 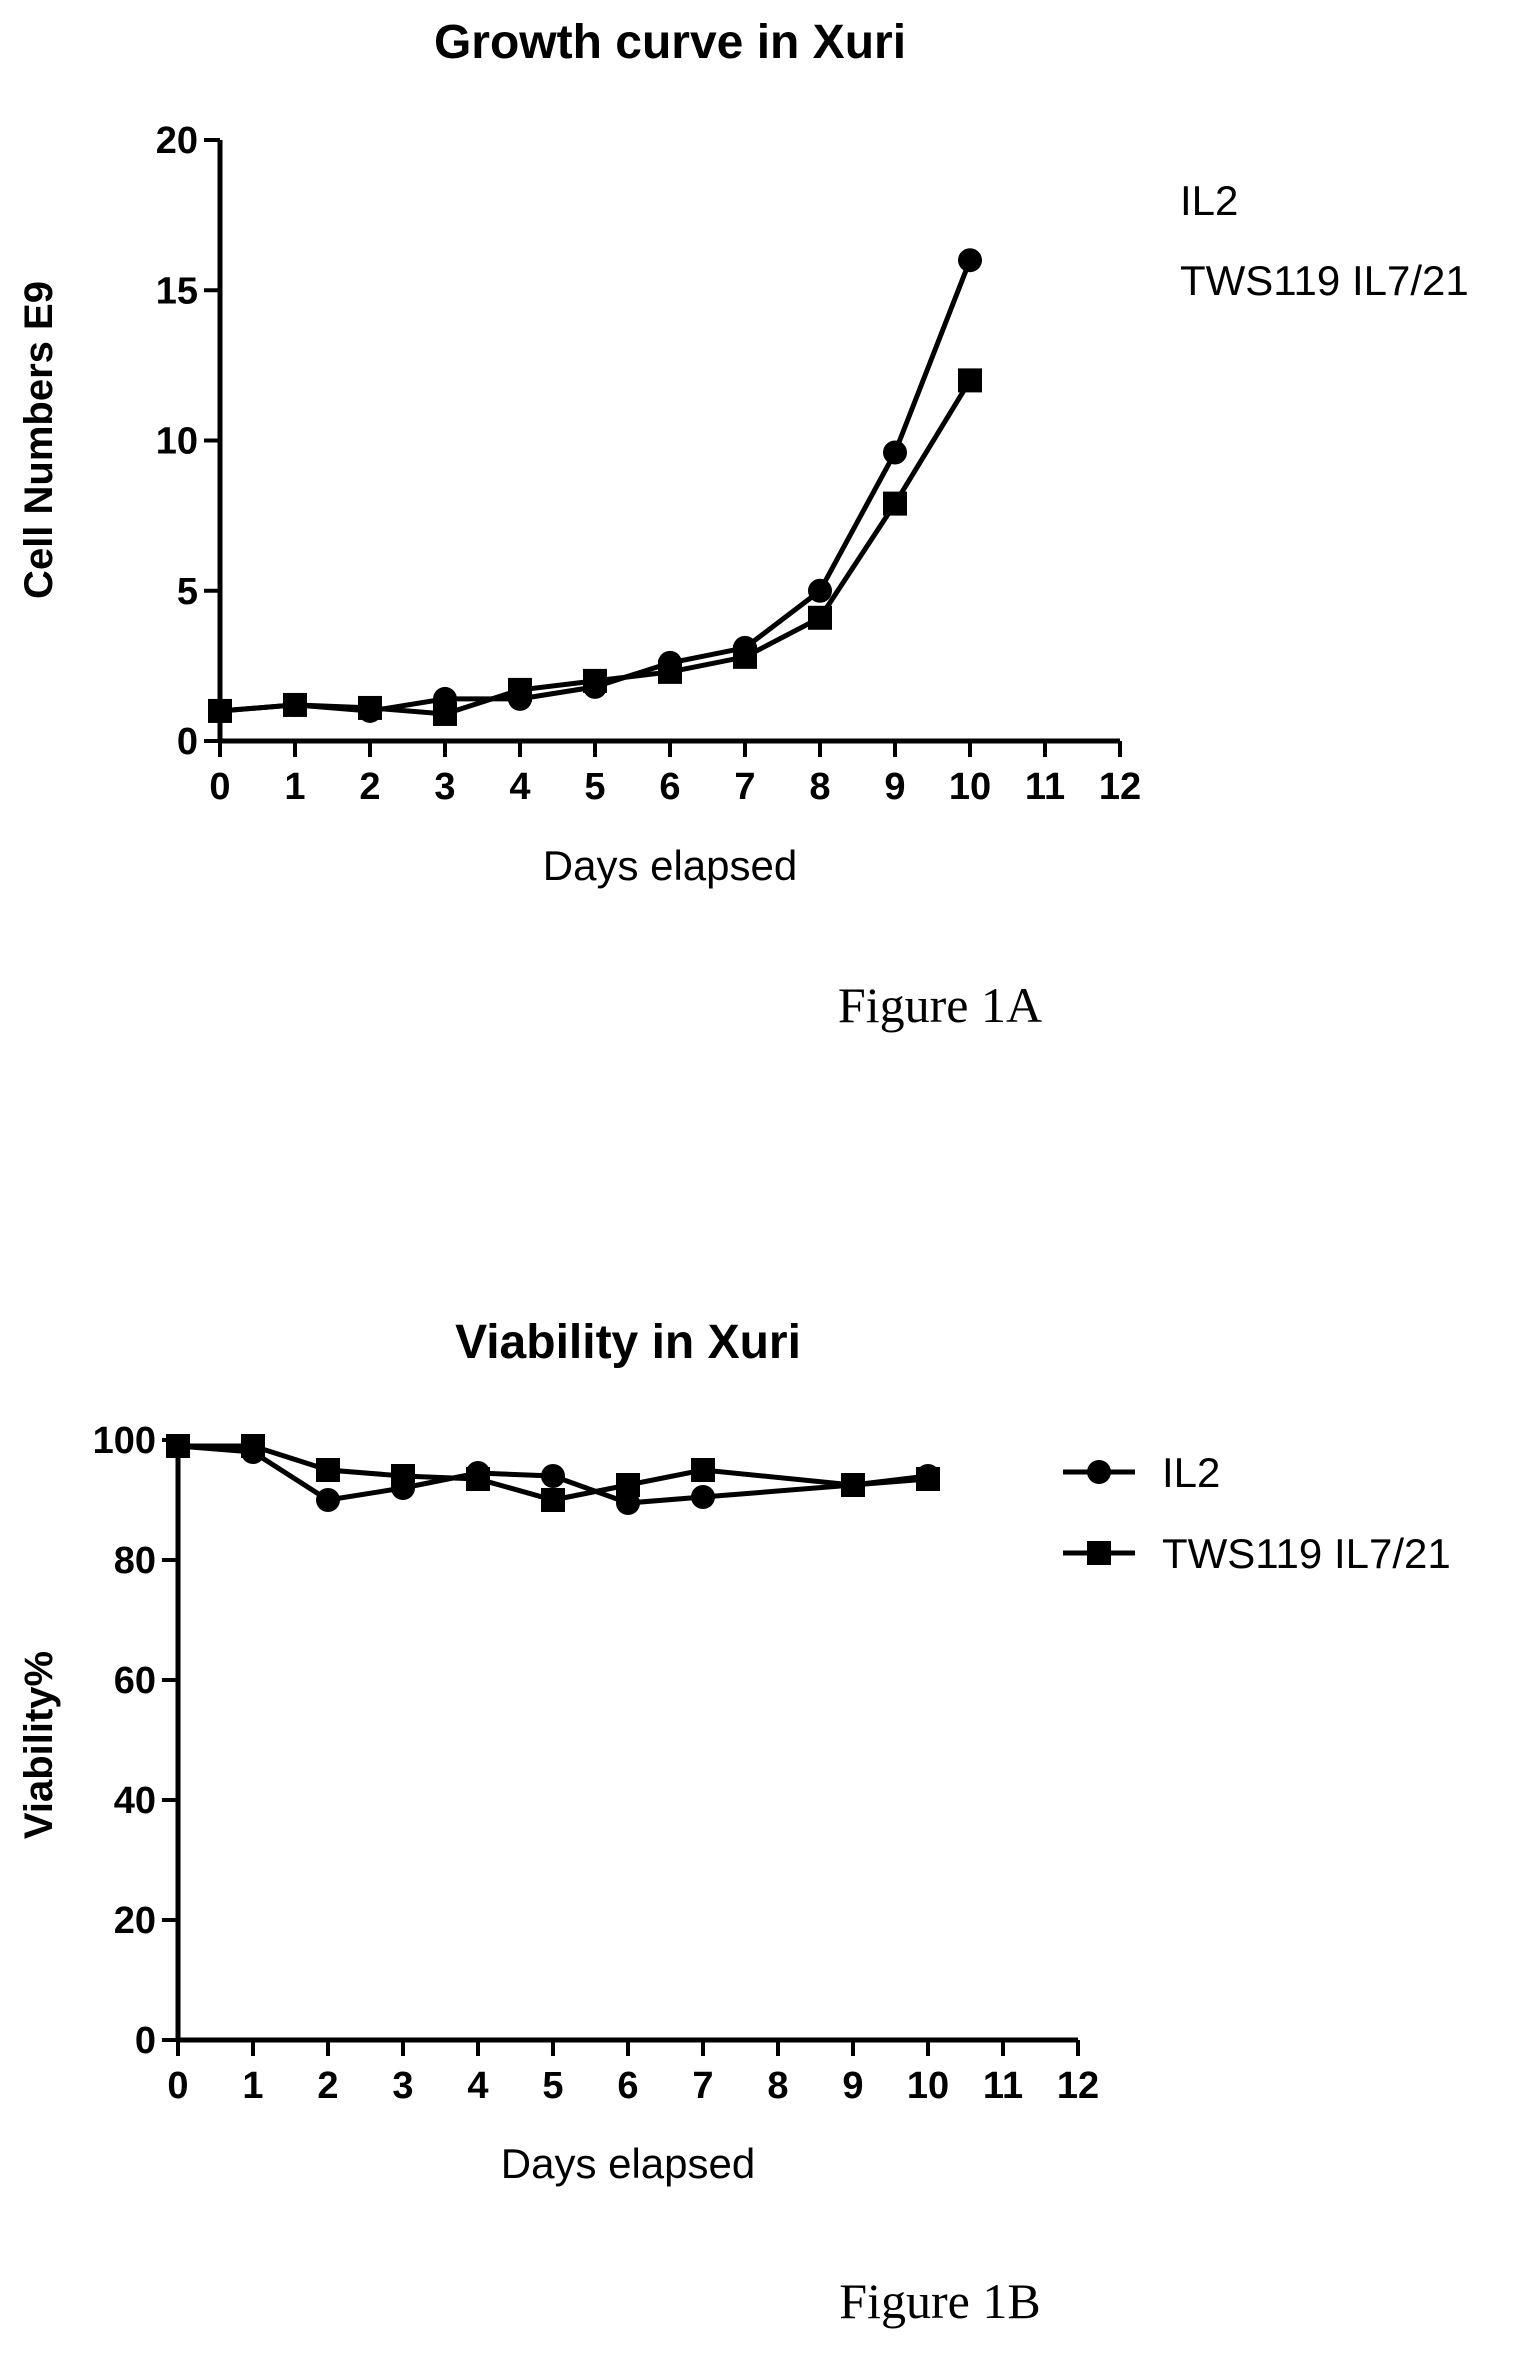 I want to click on y-axis-label: Viability%, so click(x=39, y=1745).